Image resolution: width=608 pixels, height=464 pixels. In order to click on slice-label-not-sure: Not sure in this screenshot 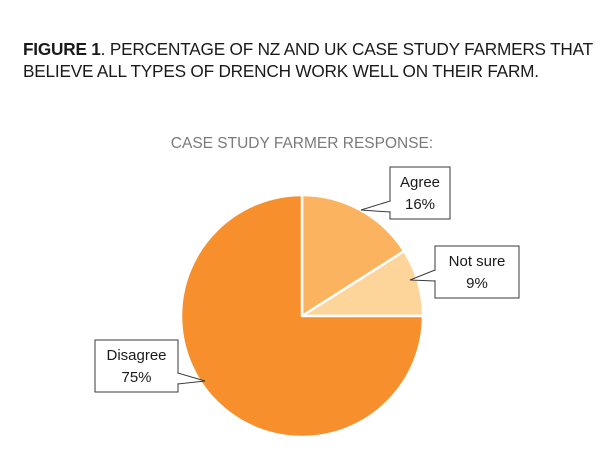, I will do `click(477, 261)`.